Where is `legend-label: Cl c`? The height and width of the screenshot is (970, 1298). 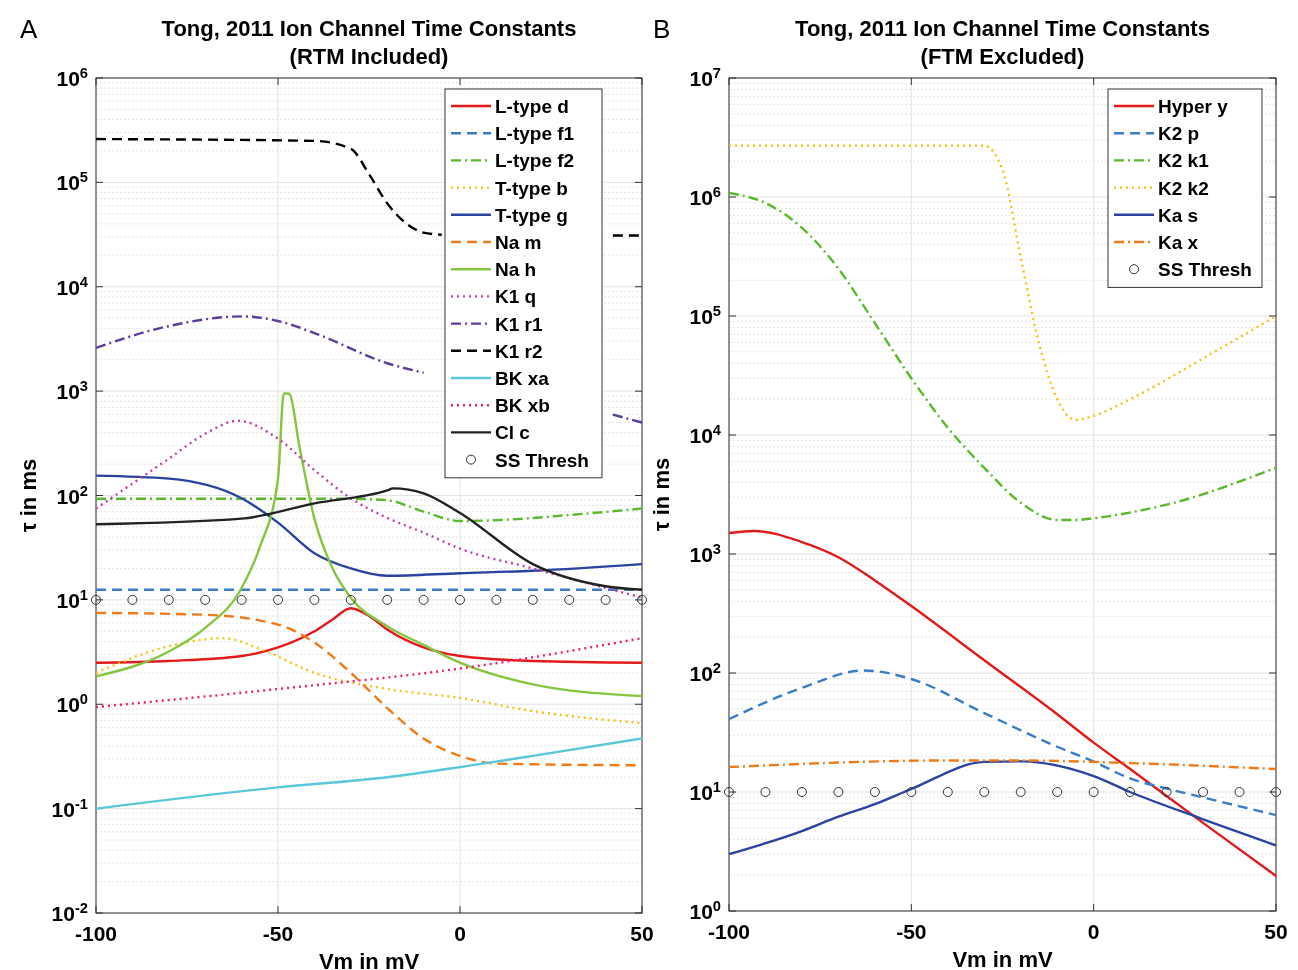 legend-label: Cl c is located at coordinates (513, 433).